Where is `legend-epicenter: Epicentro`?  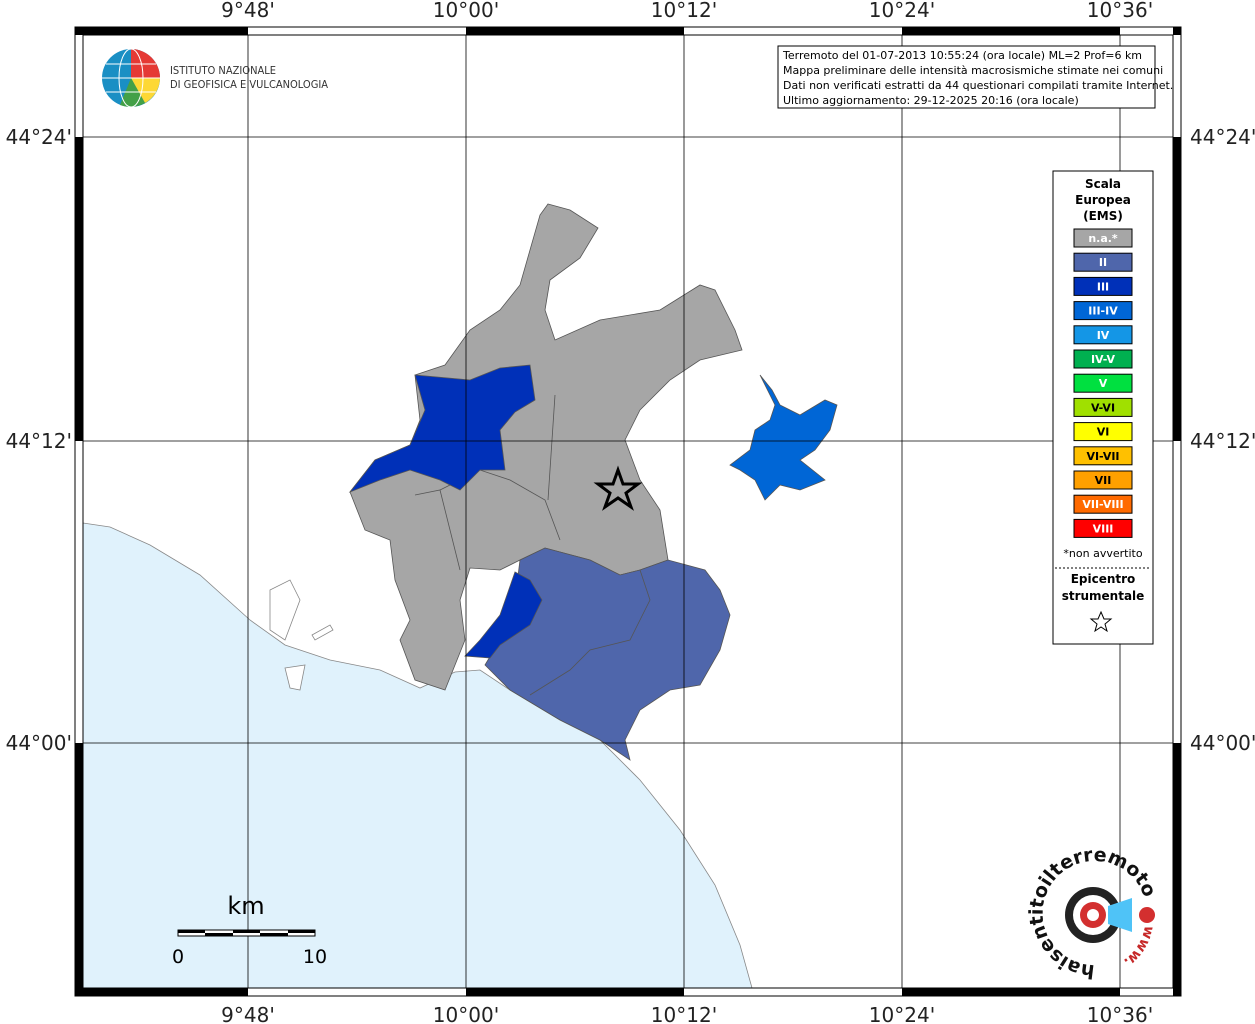 legend-epicenter: Epicentro is located at coordinates (1103, 579).